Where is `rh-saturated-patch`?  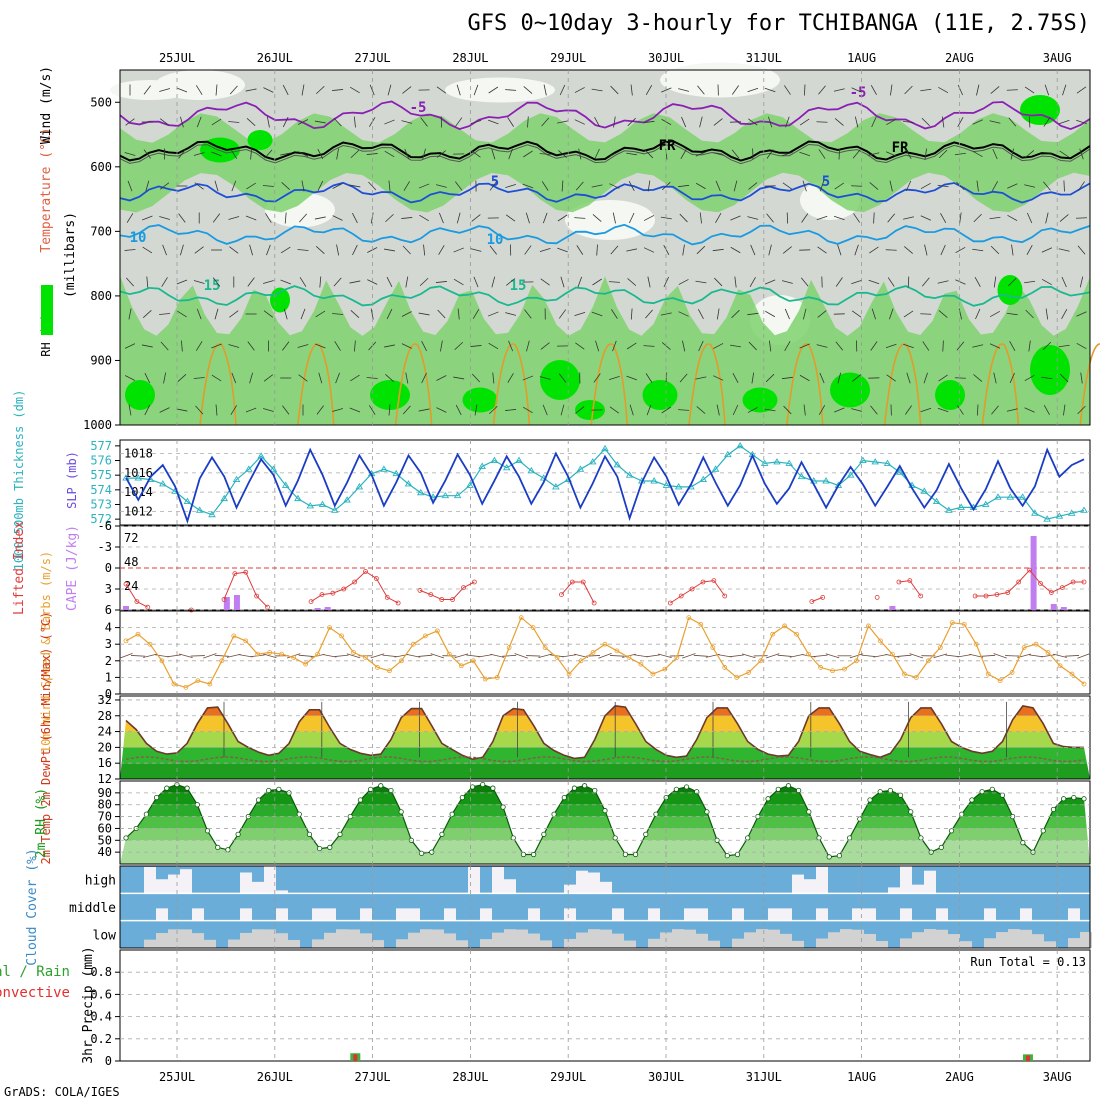
rh-saturated-patch is located at coordinates (480, 400).